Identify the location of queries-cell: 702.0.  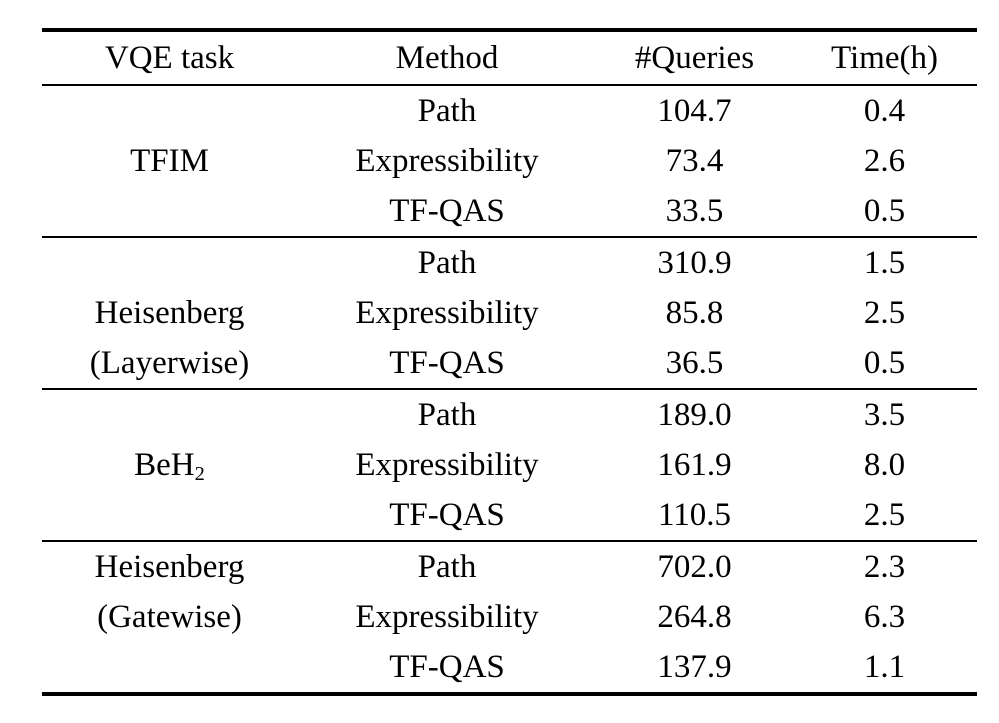
(694, 567).